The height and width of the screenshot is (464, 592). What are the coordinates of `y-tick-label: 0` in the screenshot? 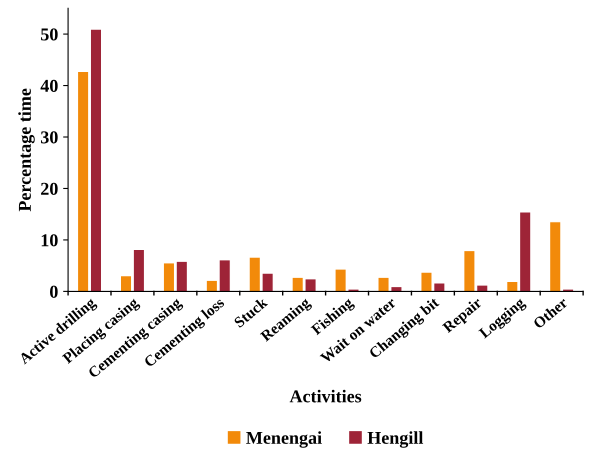 It's located at (54, 292).